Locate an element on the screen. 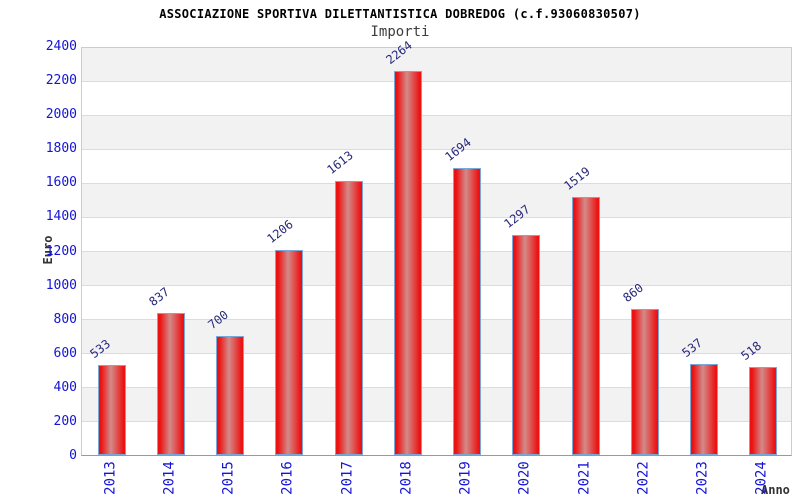 Image resolution: width=800 pixels, height=500 pixels. y-tick-label: 1000 is located at coordinates (61, 285).